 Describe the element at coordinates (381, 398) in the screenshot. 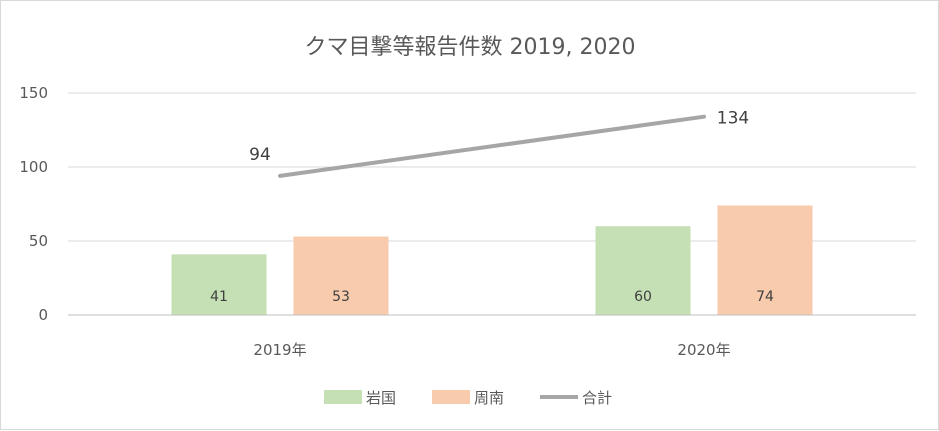

I see `legend-label: 岩国` at that location.